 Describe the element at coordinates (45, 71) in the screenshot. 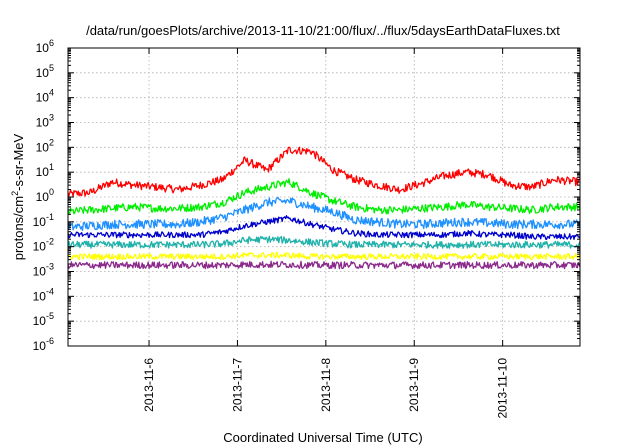

I see `y-tick-label: 10⁵` at that location.